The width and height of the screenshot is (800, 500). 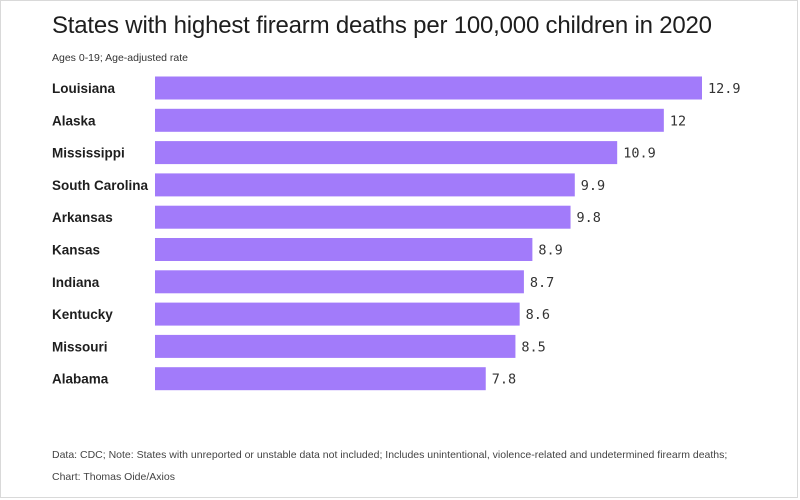 I want to click on data-label: 8.6, so click(x=538, y=315).